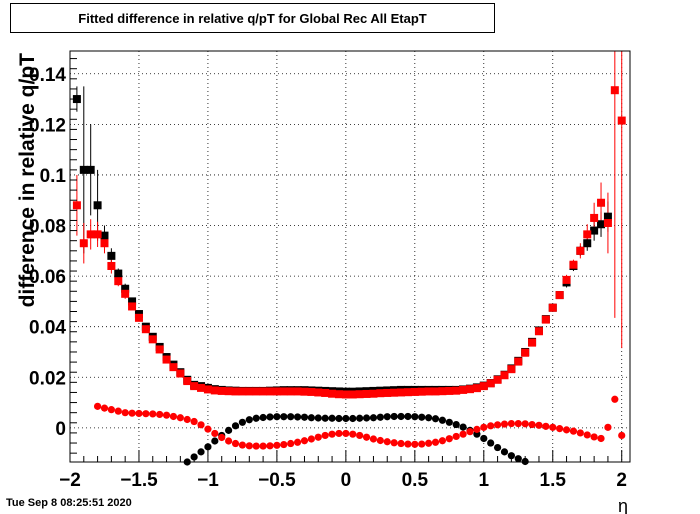  I want to click on x-tick-label: 0.5, so click(415, 480).